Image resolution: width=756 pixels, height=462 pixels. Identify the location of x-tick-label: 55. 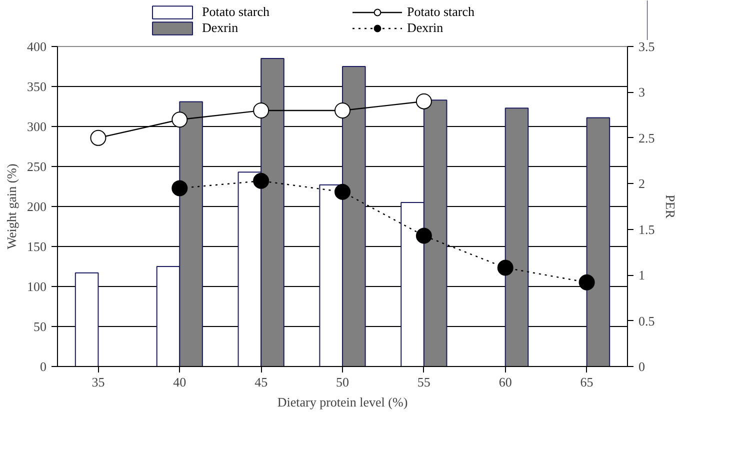
(423, 382).